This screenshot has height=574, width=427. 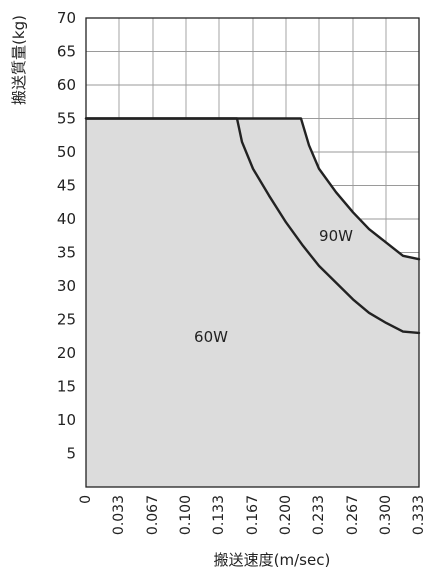 What do you see at coordinates (353, 515) in the screenshot?
I see `x-tick-label-8: 0.267` at bounding box center [353, 515].